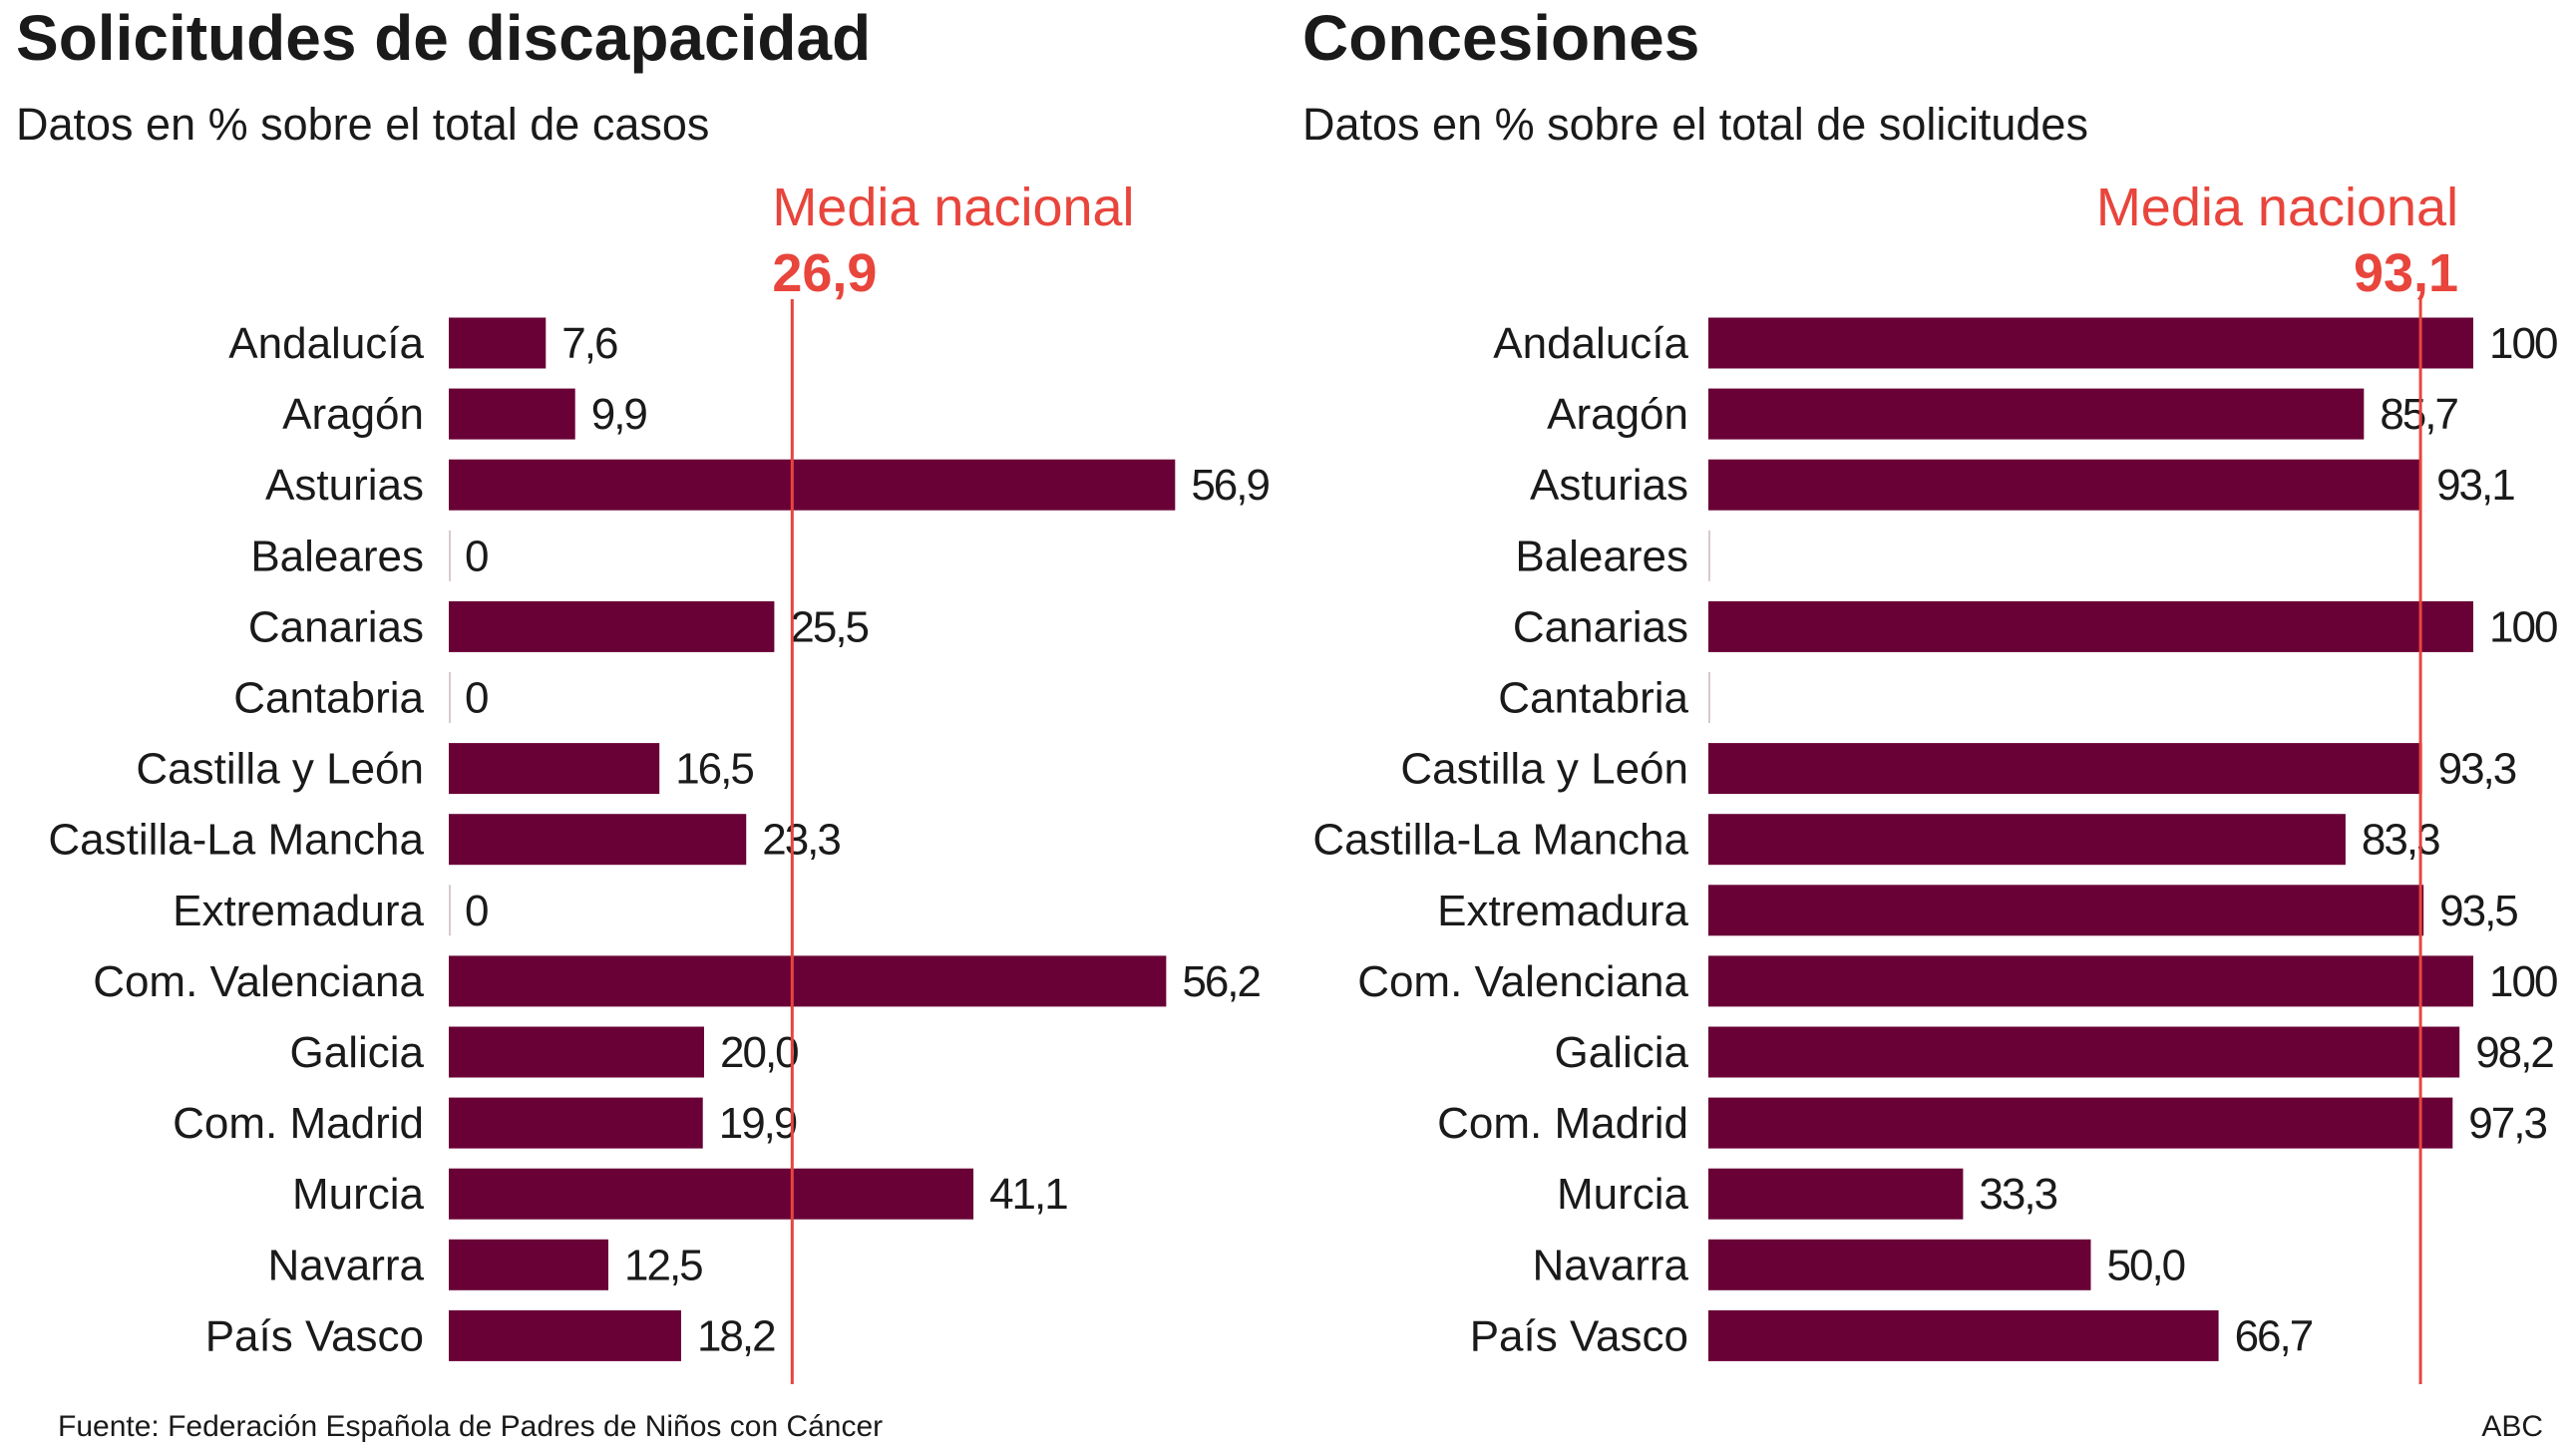 This screenshot has width=2576, height=1450. Describe the element at coordinates (714, 770) in the screenshot. I see `left-value-label: 16,5` at that location.